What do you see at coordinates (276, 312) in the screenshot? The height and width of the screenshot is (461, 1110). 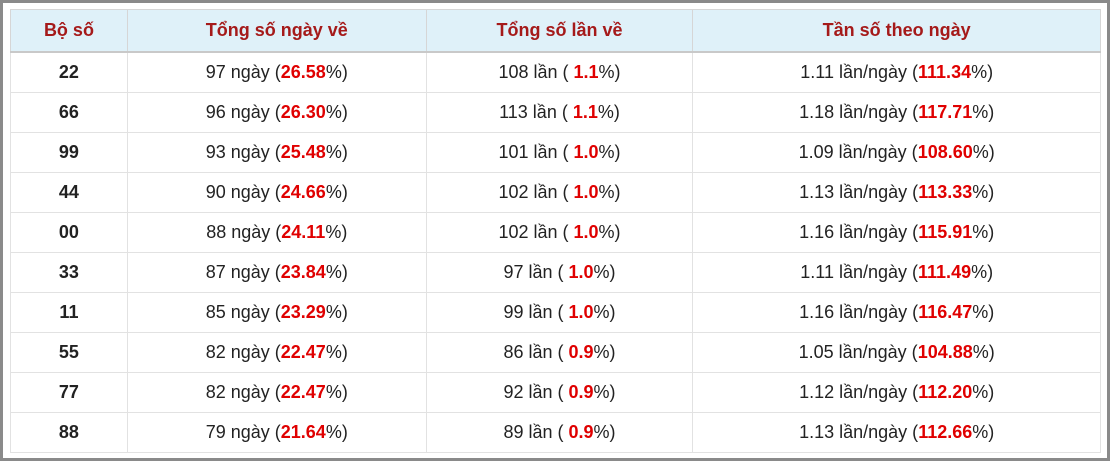 I see `stat-cell: 85 ngày (23.29%)` at bounding box center [276, 312].